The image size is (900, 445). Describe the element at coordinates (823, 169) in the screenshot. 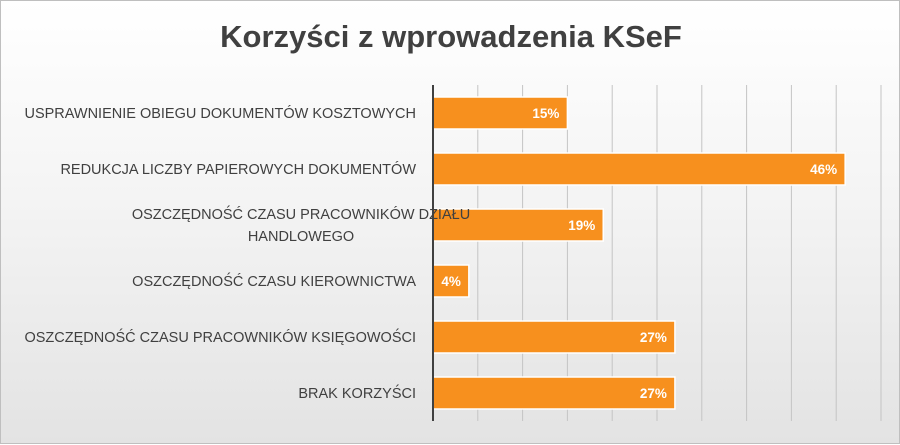

I see `data-label: 46%` at that location.